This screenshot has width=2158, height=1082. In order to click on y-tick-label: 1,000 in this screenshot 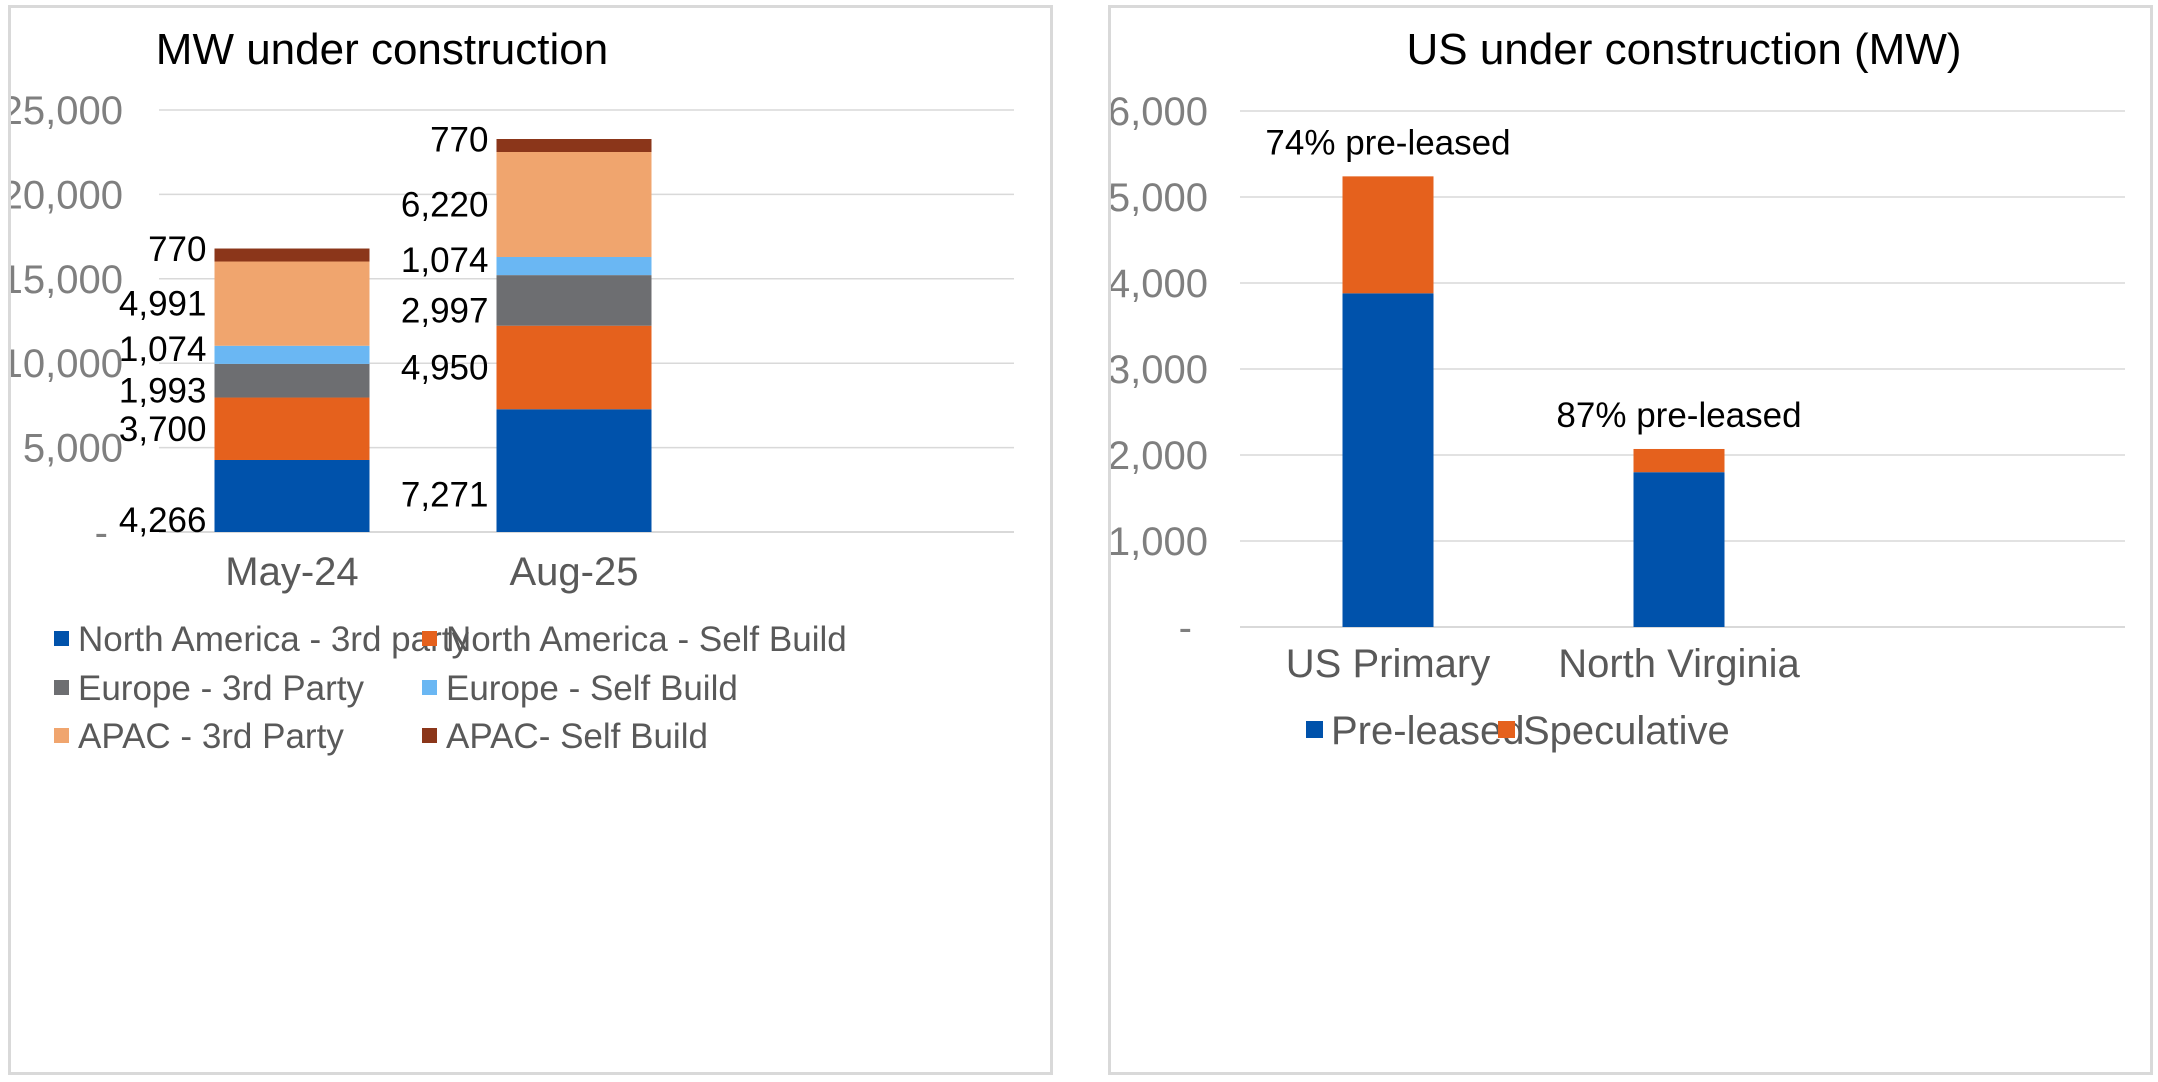, I will do `click(1159, 542)`.